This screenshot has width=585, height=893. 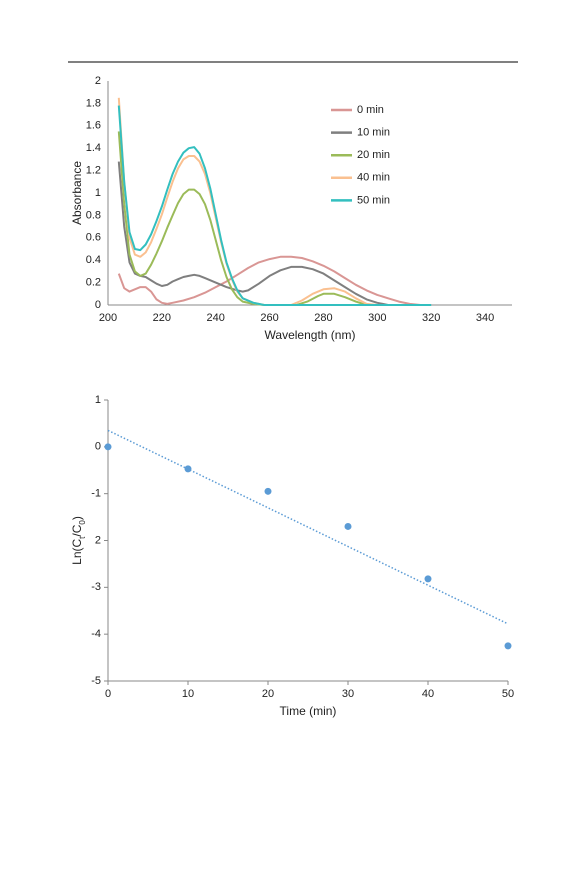 I want to click on y-axis-title-part: 0, so click(x=82, y=522).